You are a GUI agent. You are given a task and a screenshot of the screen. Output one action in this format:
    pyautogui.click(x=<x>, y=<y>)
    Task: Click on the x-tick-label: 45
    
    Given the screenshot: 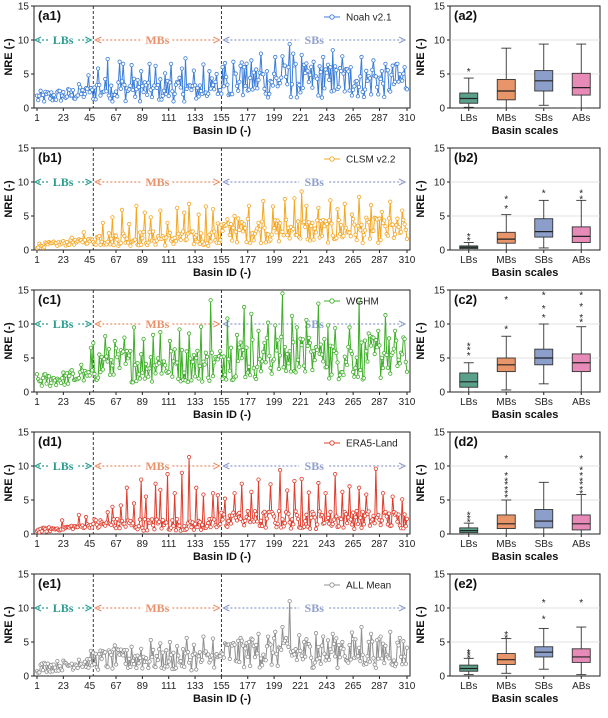 What is the action you would take?
    pyautogui.click(x=90, y=402)
    